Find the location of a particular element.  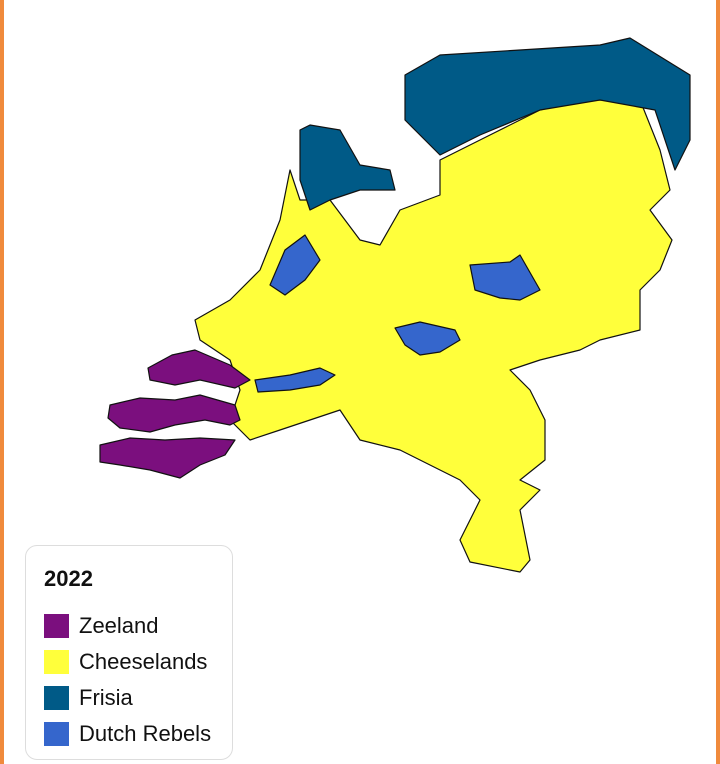

legend-item: Dutch Rebels is located at coordinates (127, 734).